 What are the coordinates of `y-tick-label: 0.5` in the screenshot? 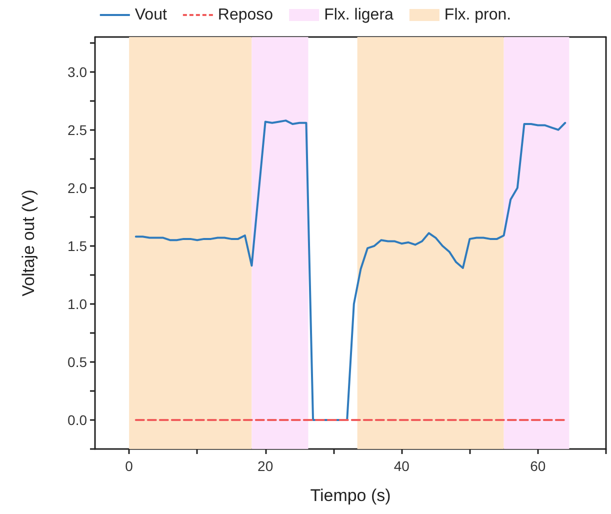 It's located at (78, 362).